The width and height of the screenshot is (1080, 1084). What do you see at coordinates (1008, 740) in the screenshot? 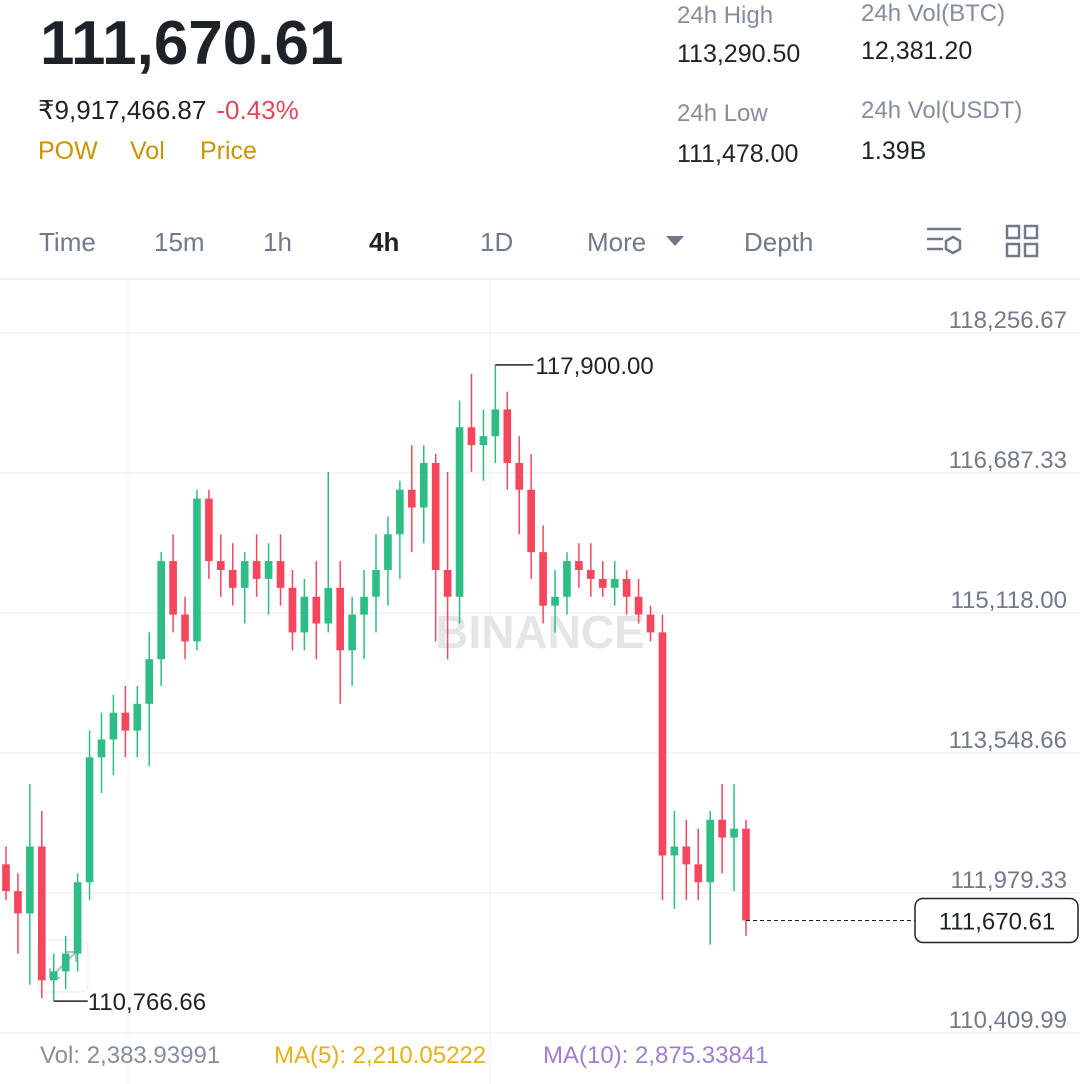
I see `y-tick-label: 113,548.66` at bounding box center [1008, 740].